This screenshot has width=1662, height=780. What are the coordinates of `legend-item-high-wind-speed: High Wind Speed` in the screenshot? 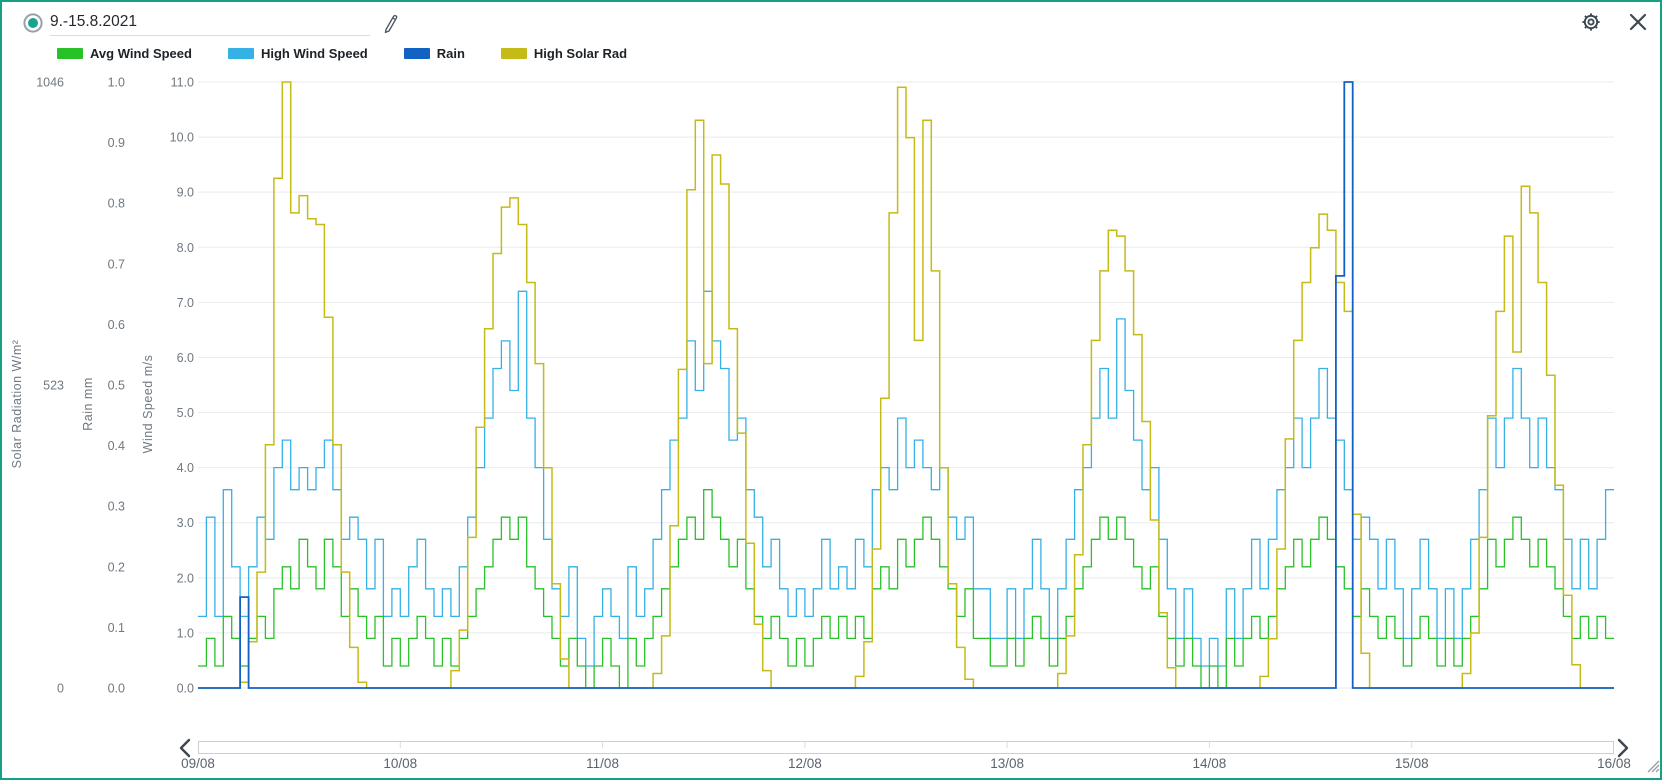 It's located at (297, 53).